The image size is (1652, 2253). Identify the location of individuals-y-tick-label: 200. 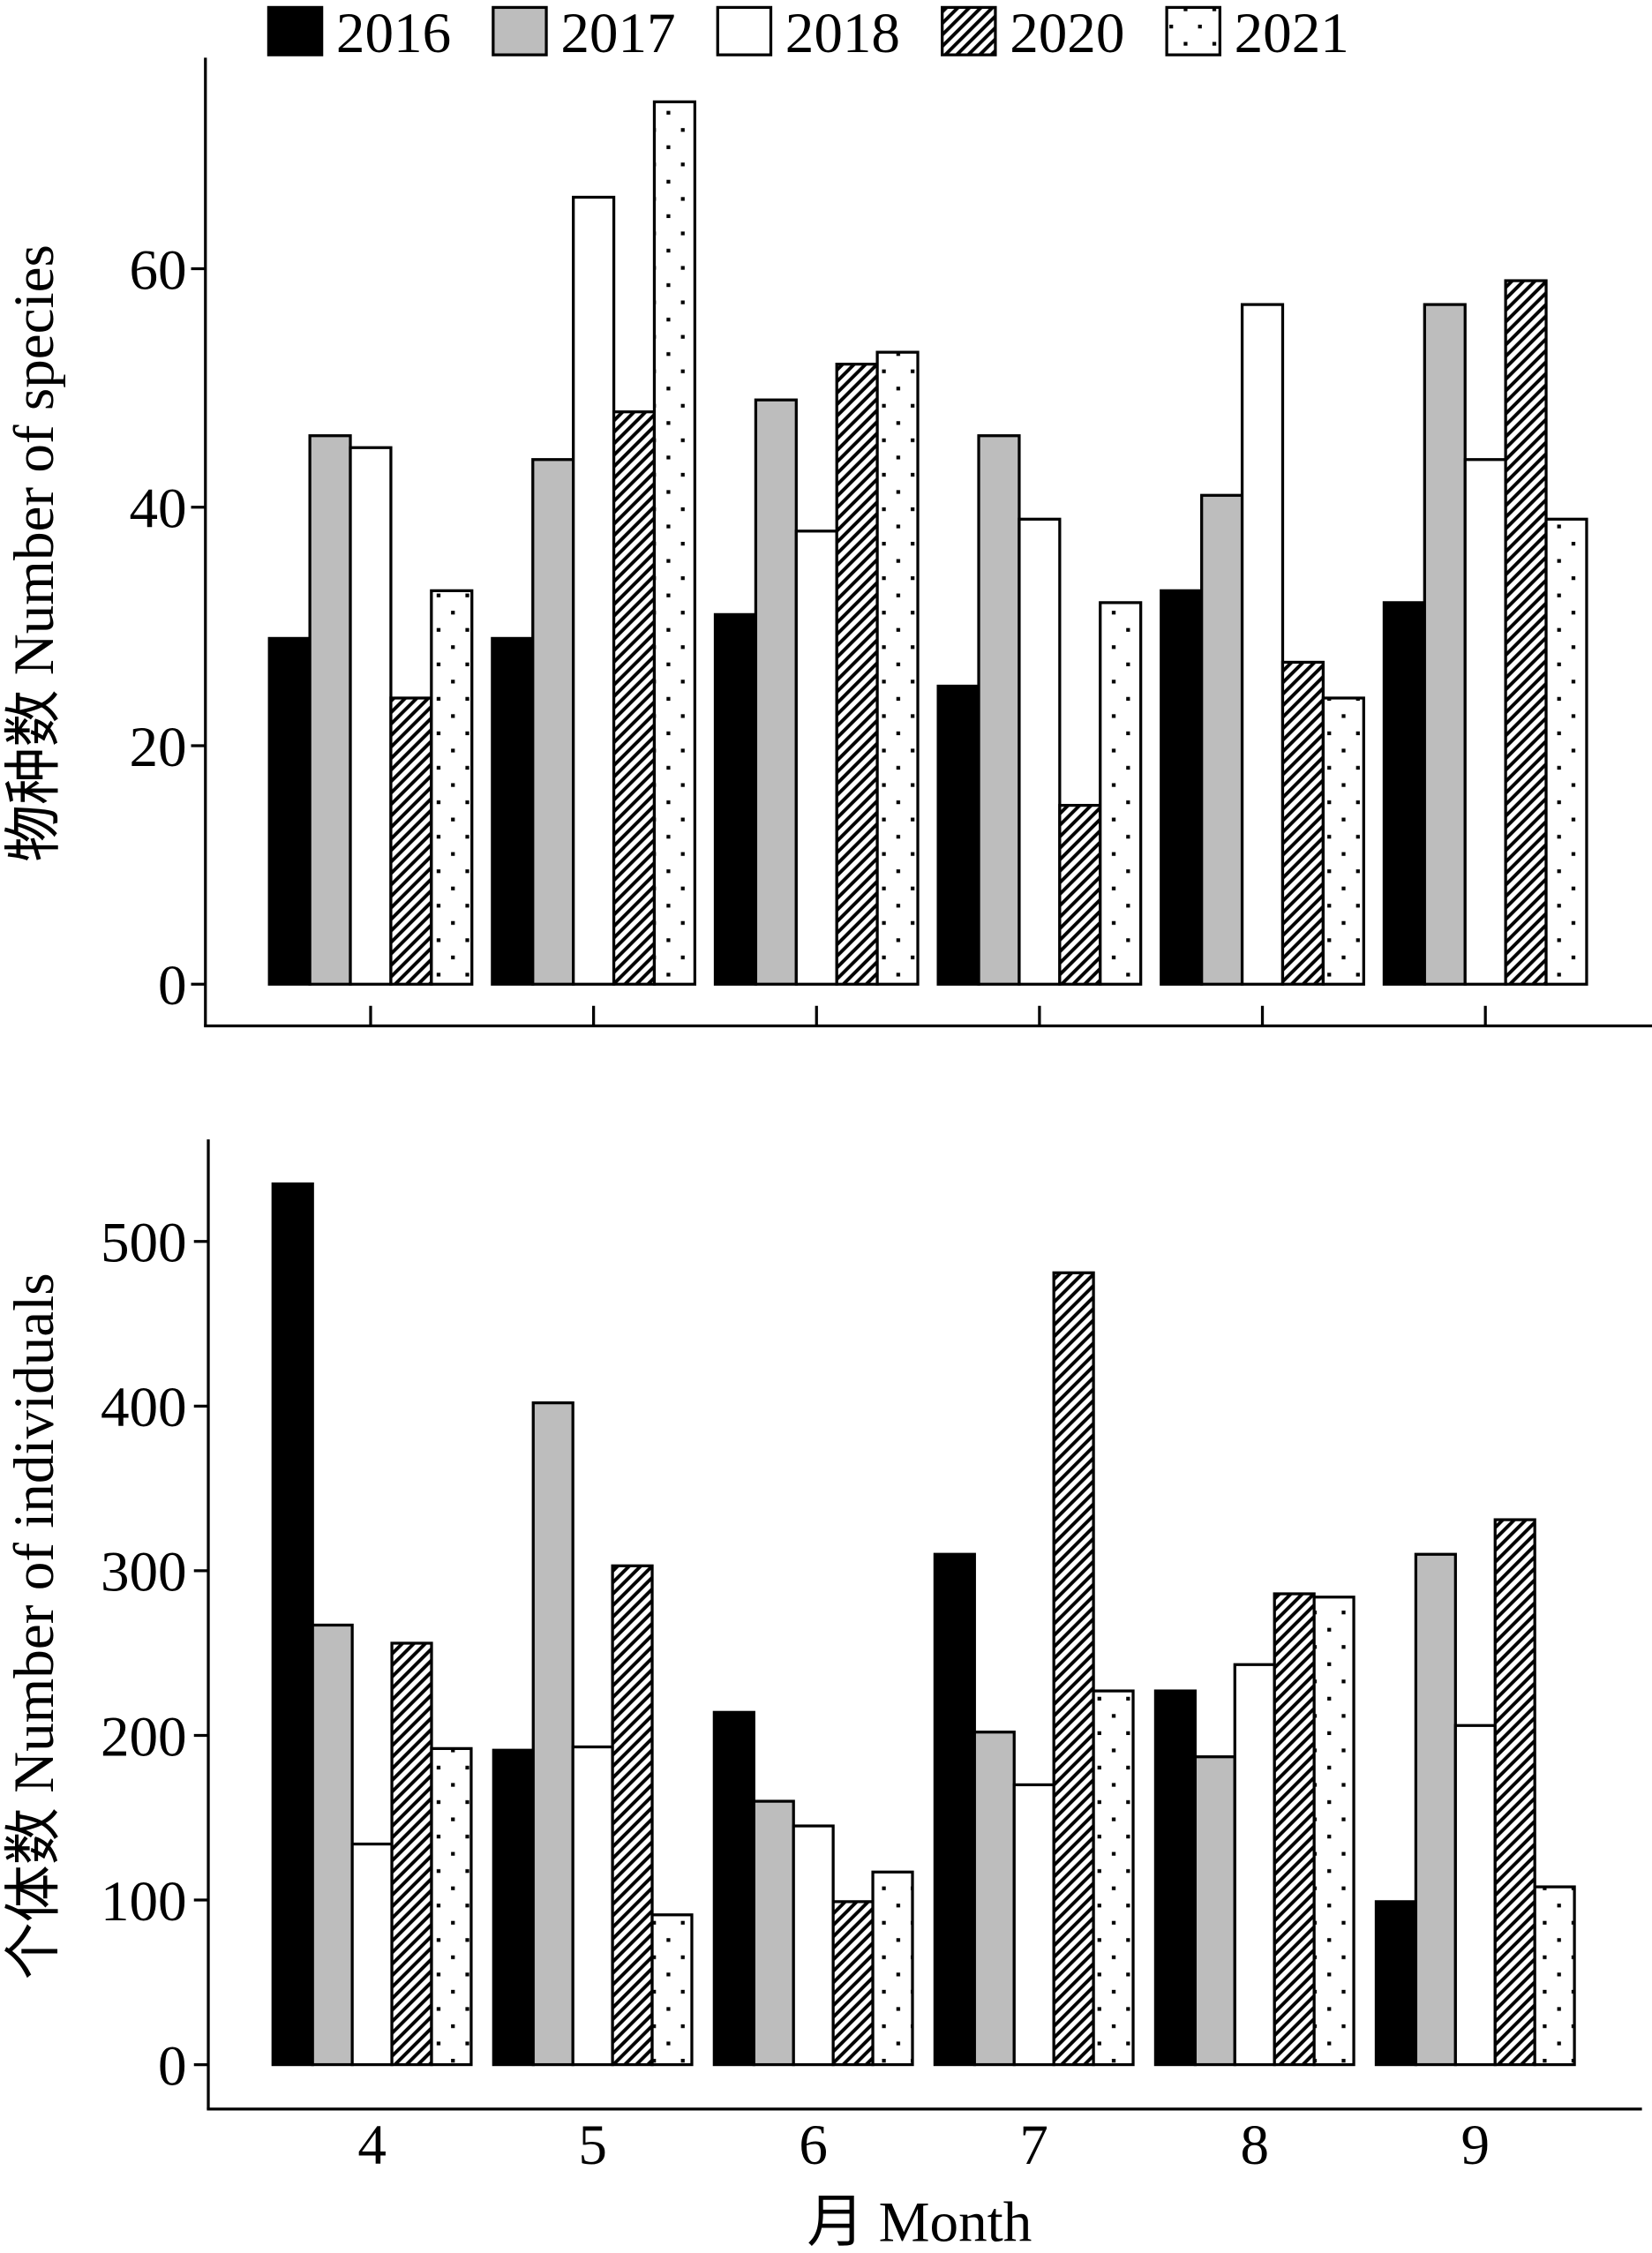
(144, 1737).